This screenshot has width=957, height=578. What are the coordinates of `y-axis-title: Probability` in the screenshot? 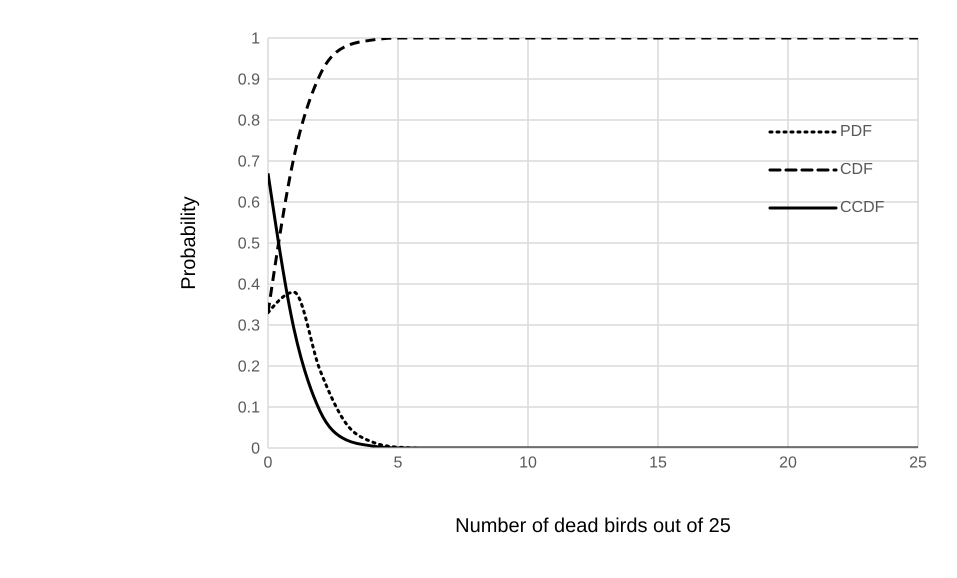 It's located at (189, 243).